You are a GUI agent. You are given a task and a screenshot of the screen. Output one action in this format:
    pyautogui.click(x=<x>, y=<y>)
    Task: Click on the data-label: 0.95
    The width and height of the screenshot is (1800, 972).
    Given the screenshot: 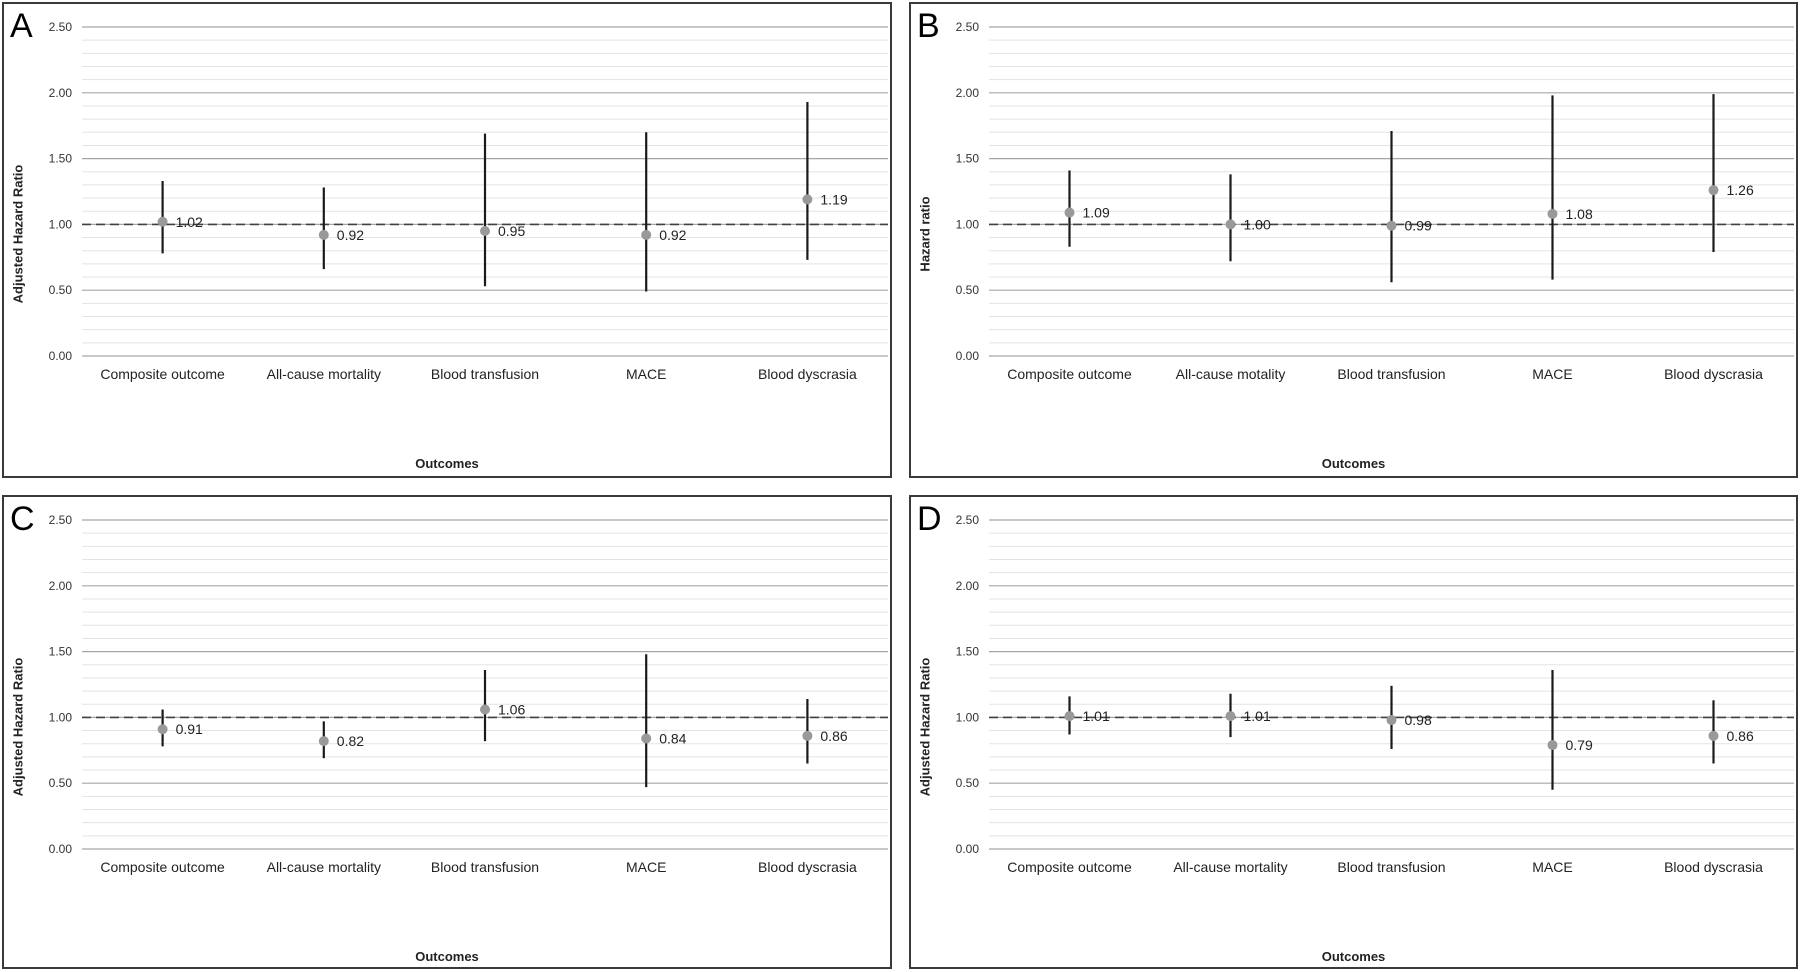 What is the action you would take?
    pyautogui.click(x=511, y=231)
    